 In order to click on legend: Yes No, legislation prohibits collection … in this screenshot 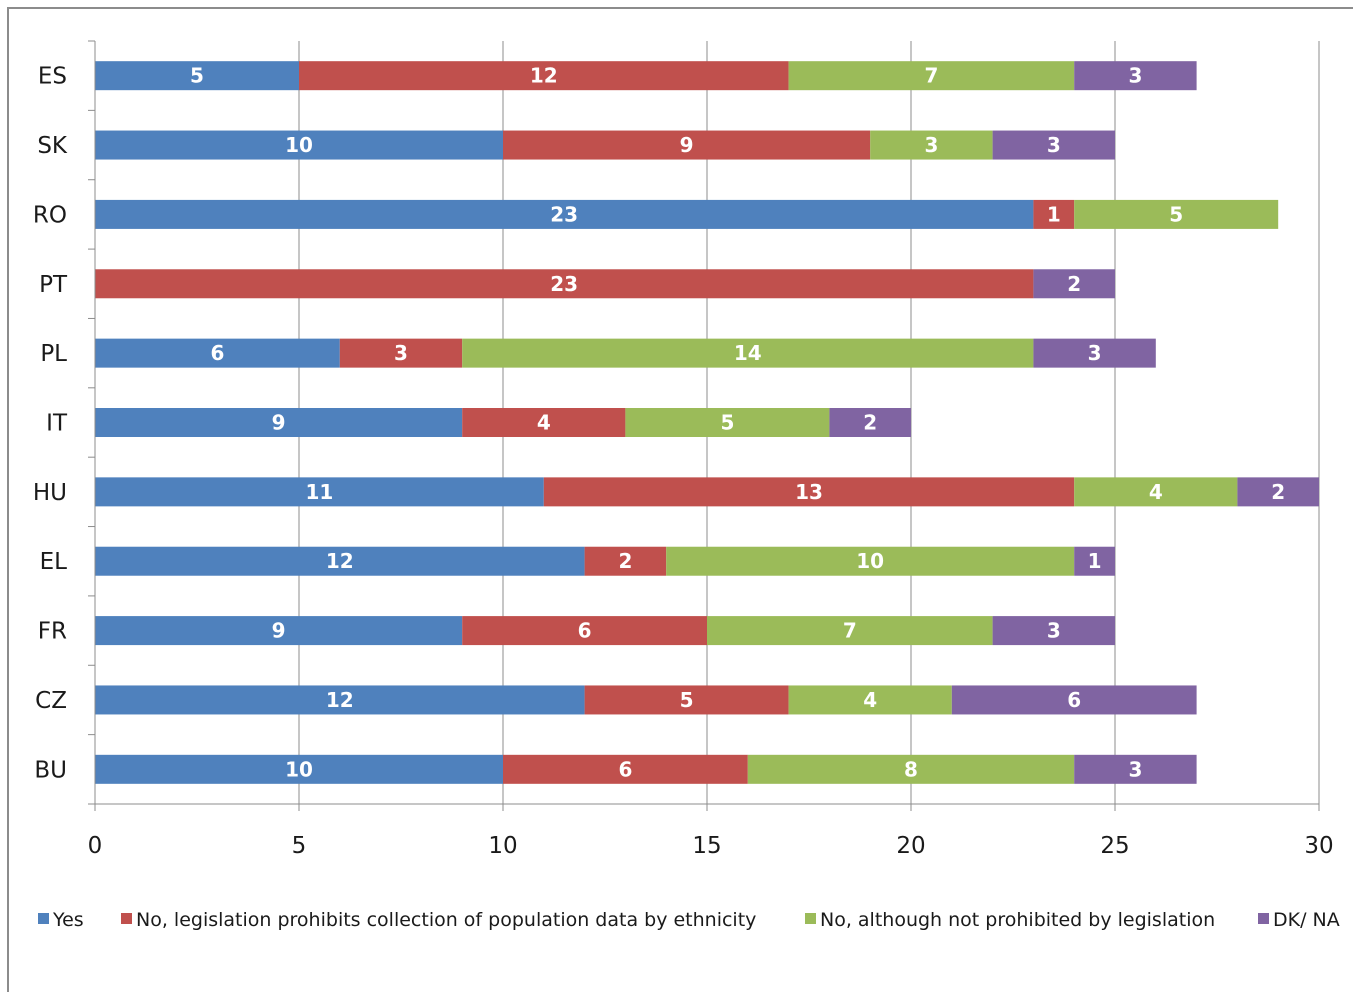, I will do `click(689, 920)`.